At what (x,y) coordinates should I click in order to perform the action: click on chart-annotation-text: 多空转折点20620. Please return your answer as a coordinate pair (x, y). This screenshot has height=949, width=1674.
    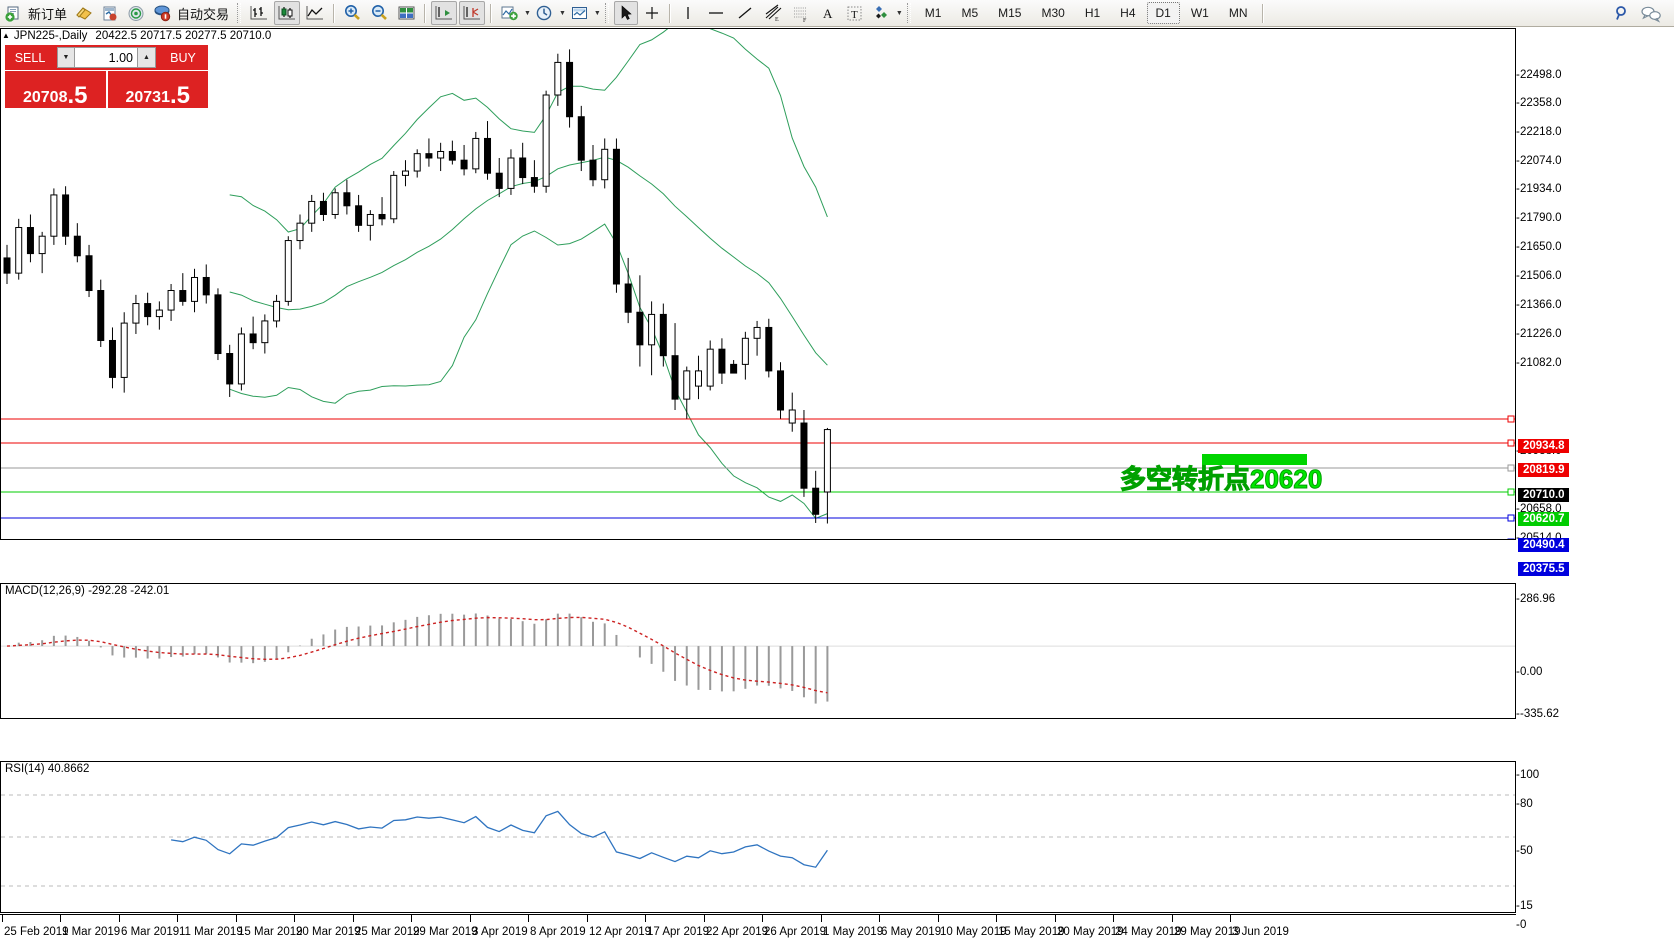
    Looking at the image, I should click on (1221, 479).